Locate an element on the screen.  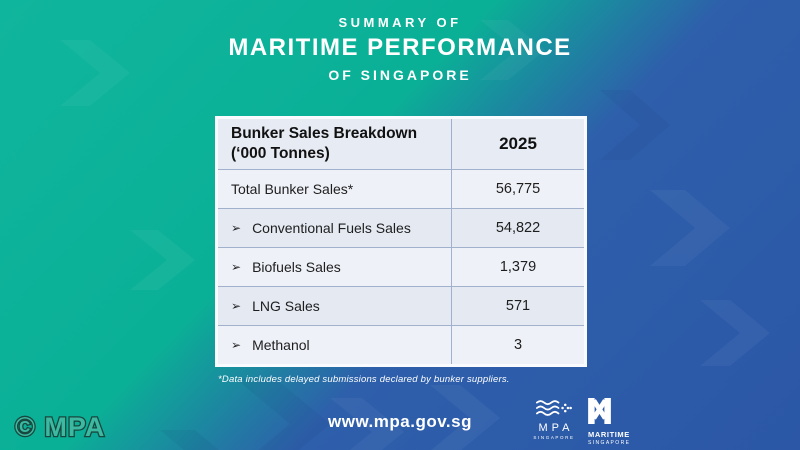
maritime-m-icon is located at coordinates (599, 411).